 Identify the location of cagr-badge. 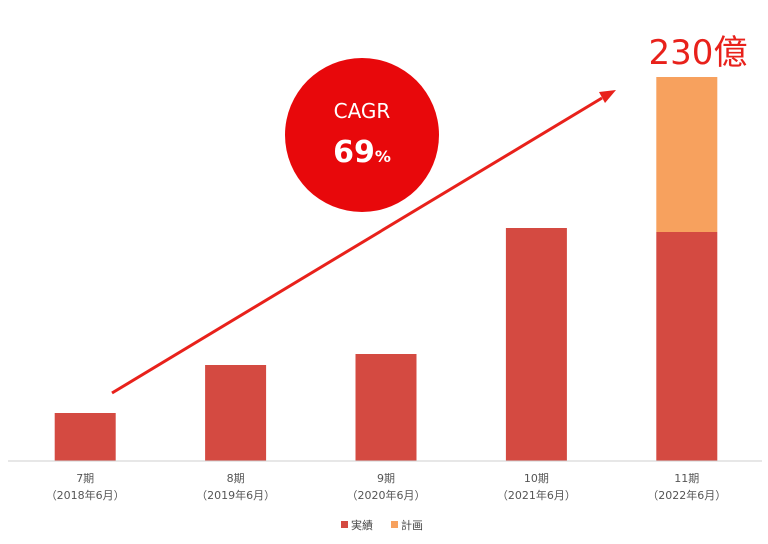
(362, 135).